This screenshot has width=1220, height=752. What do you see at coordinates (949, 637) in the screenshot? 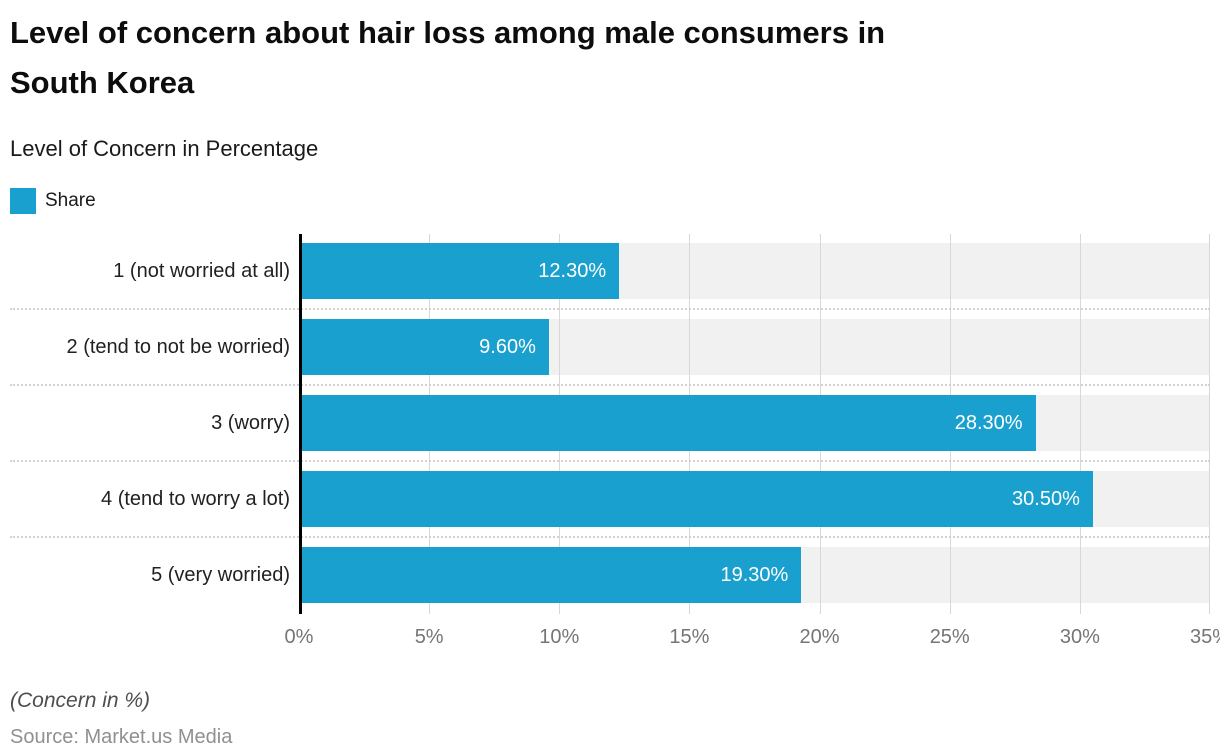
I see `x-axis-tick-label: 25%` at bounding box center [949, 637].